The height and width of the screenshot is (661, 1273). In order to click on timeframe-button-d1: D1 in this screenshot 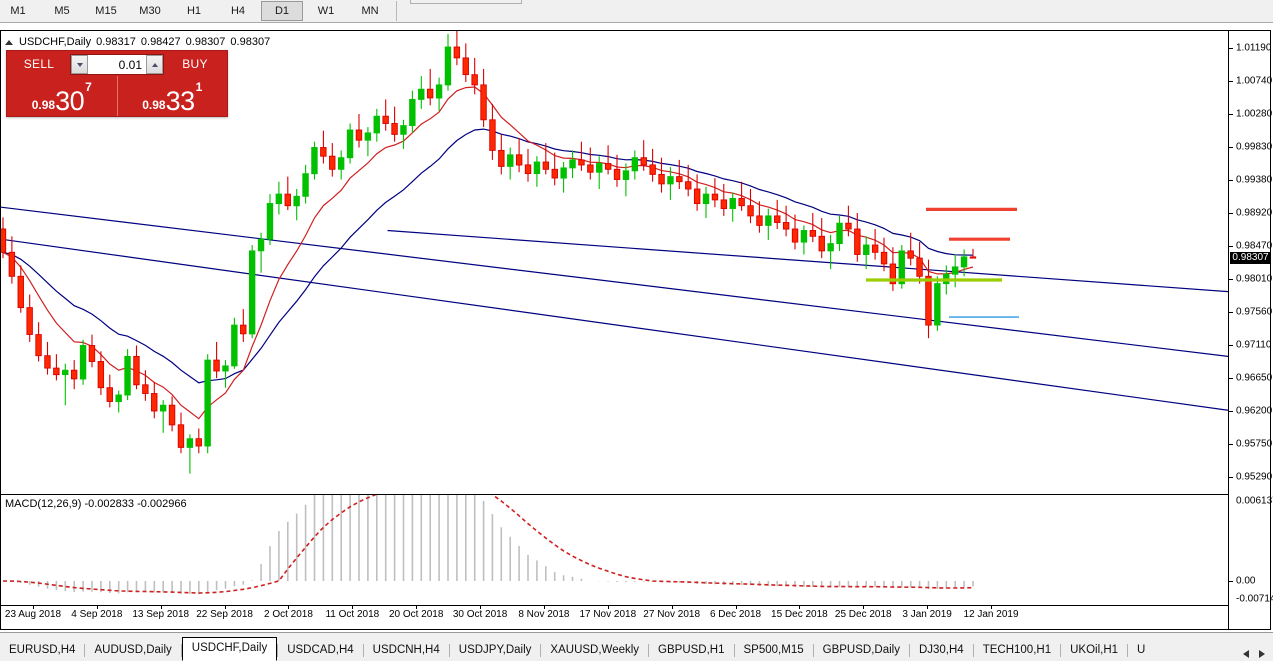, I will do `click(282, 11)`.